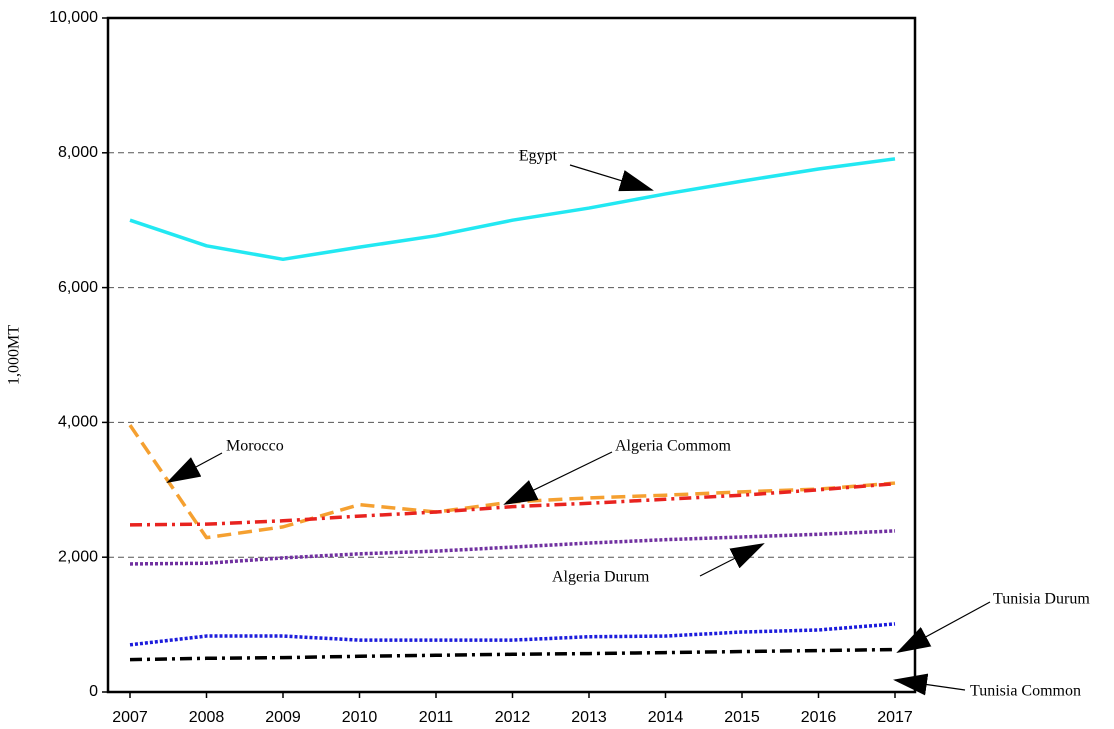  Describe the element at coordinates (78, 152) in the screenshot. I see `y-tick-label: 8,000` at that location.